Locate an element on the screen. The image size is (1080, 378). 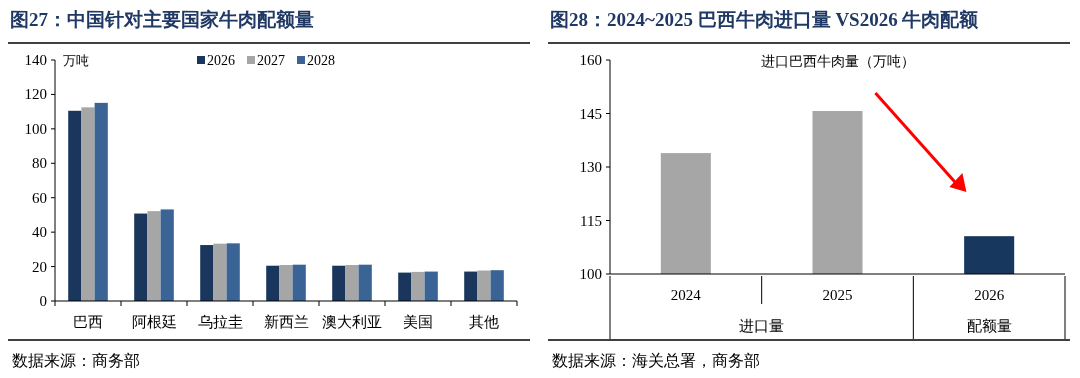
x-tick-label: 阿根廷 is located at coordinates (154, 322).